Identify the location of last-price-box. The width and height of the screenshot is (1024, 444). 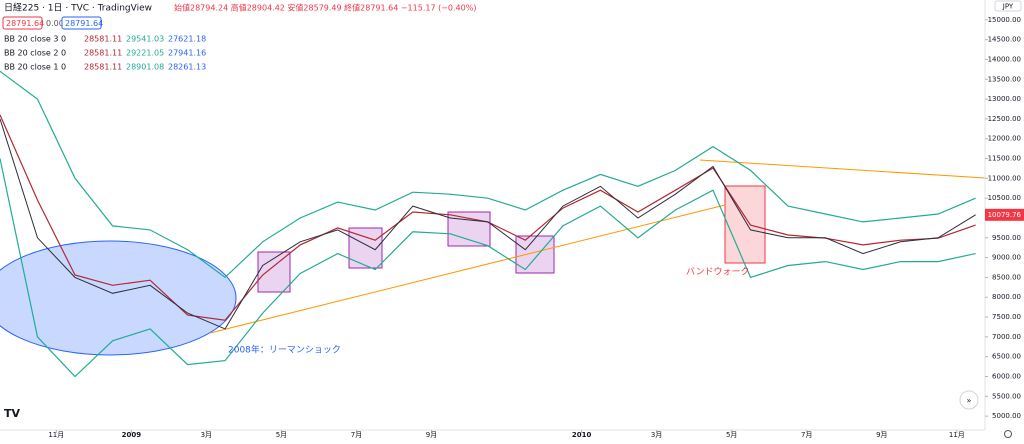
(1004, 214).